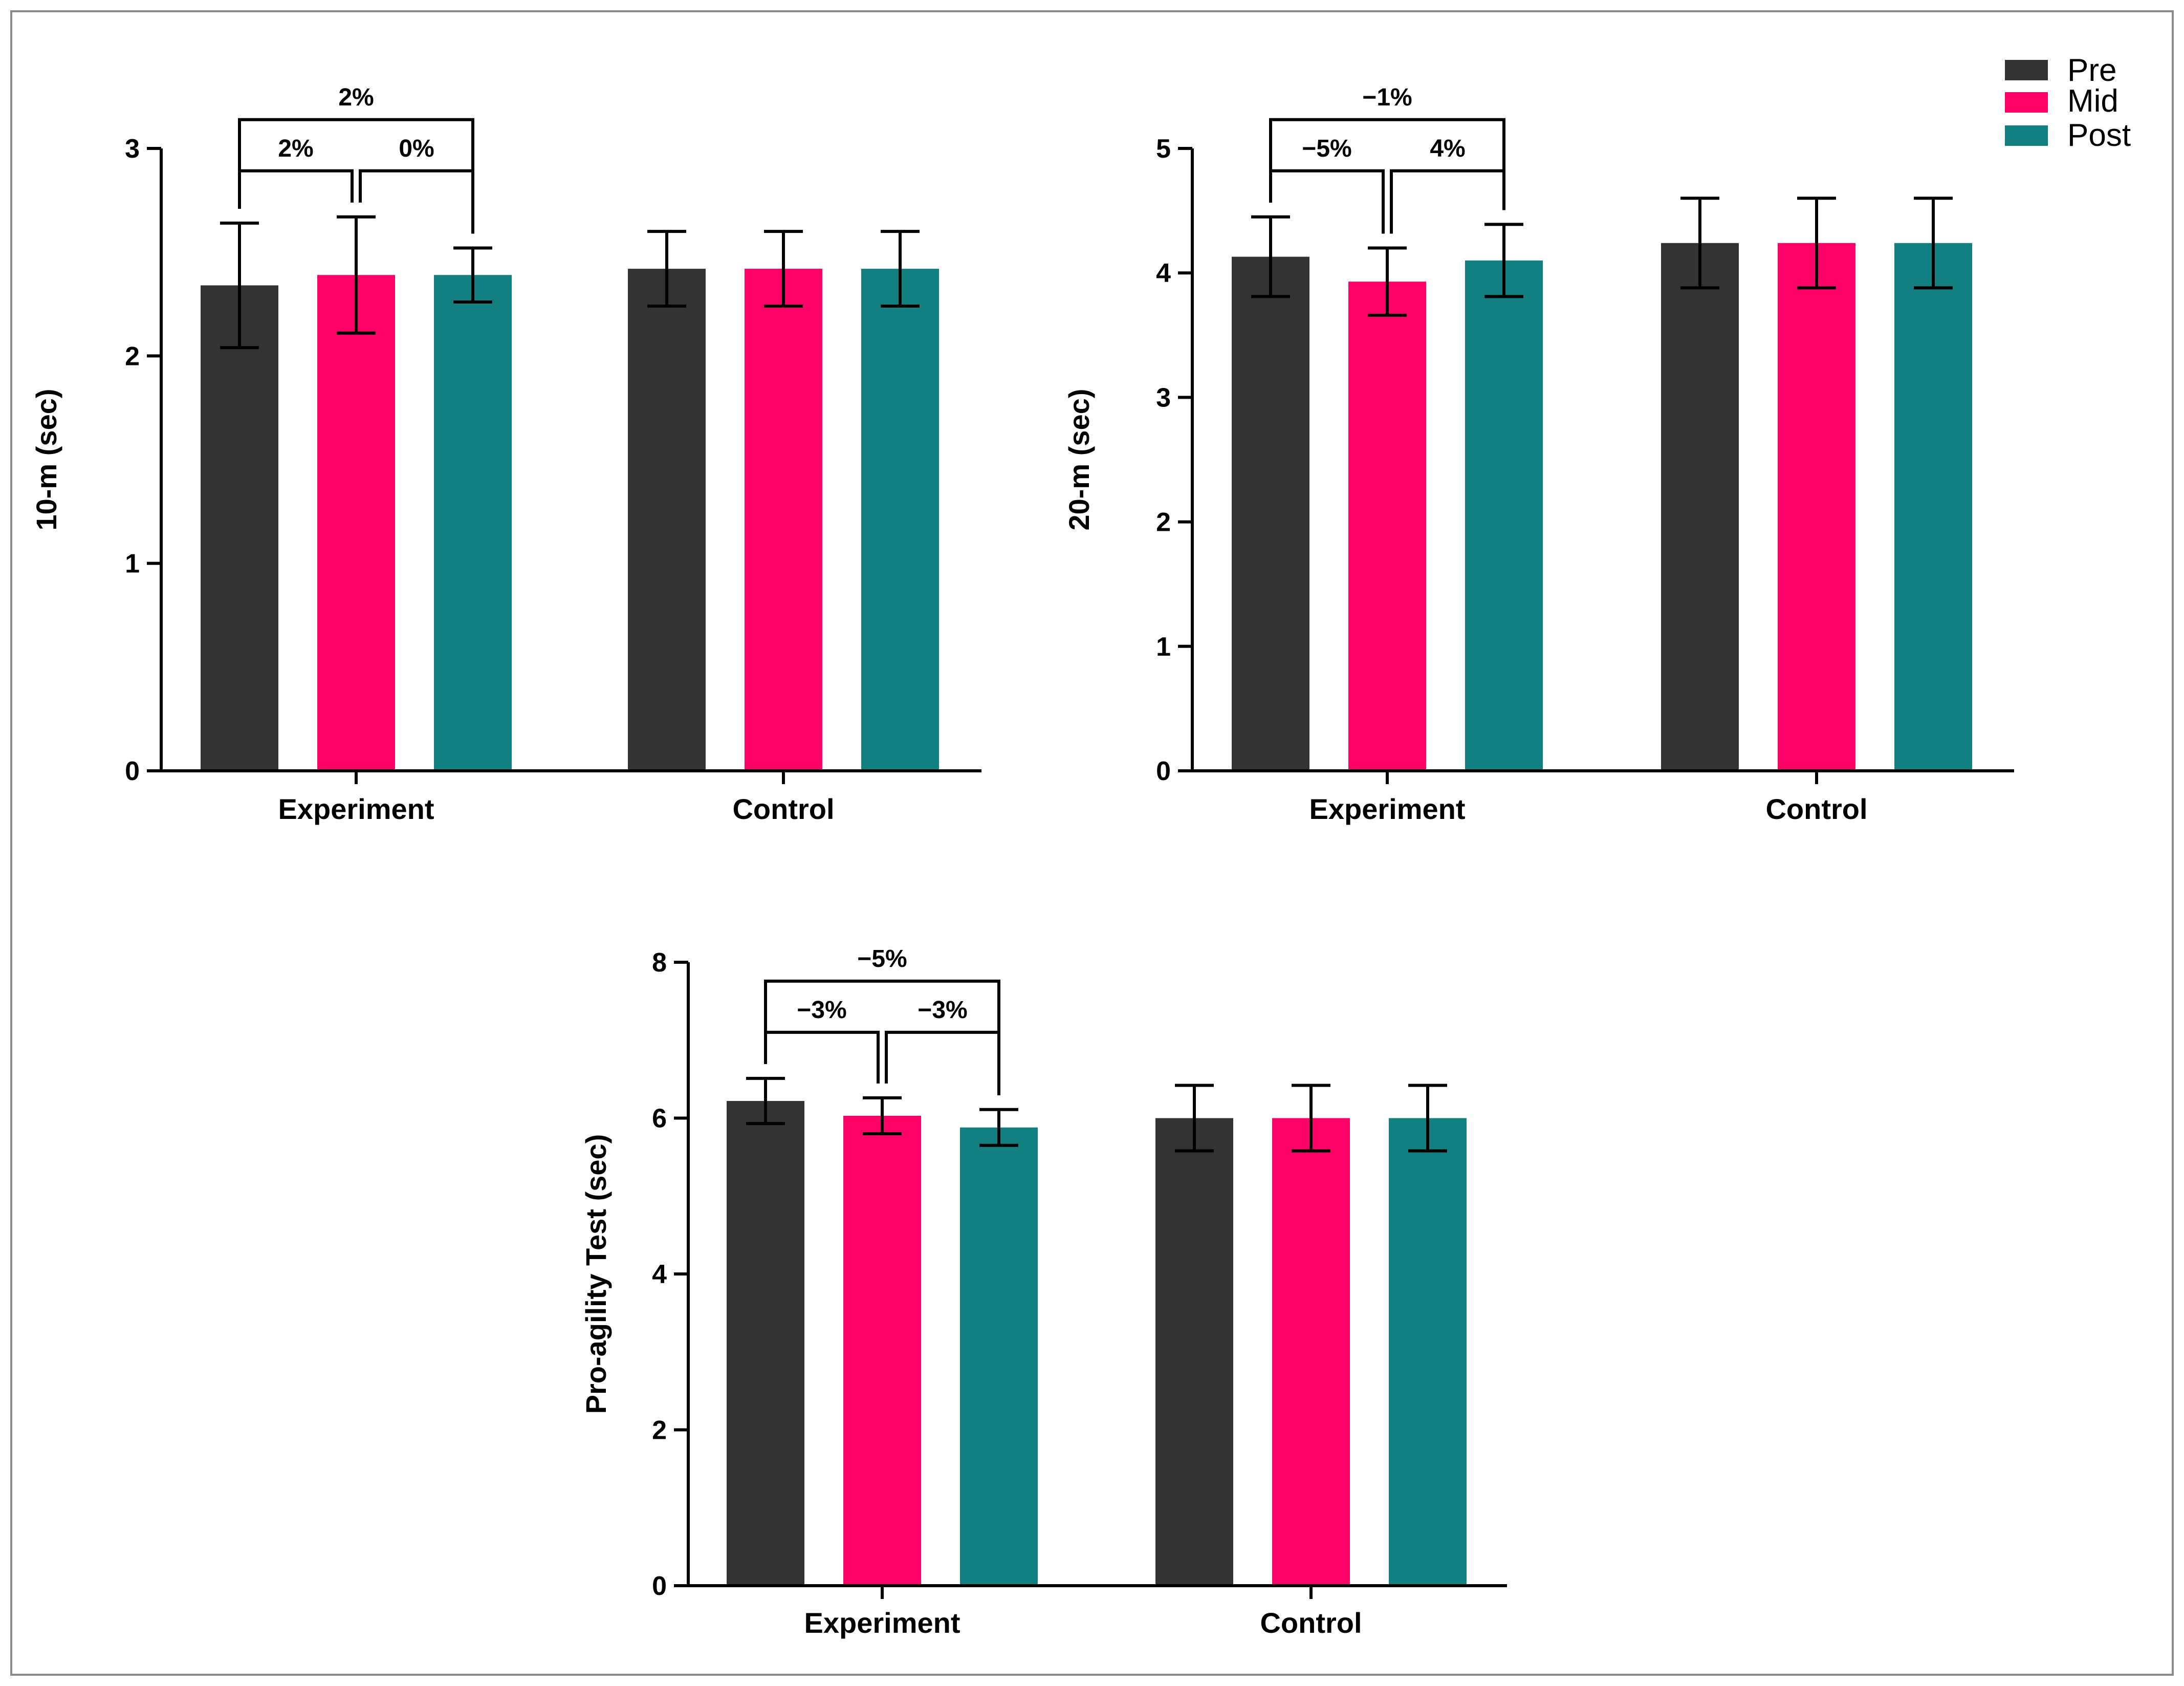  Describe the element at coordinates (659, 1119) in the screenshot. I see `y-tick-label: 6` at that location.